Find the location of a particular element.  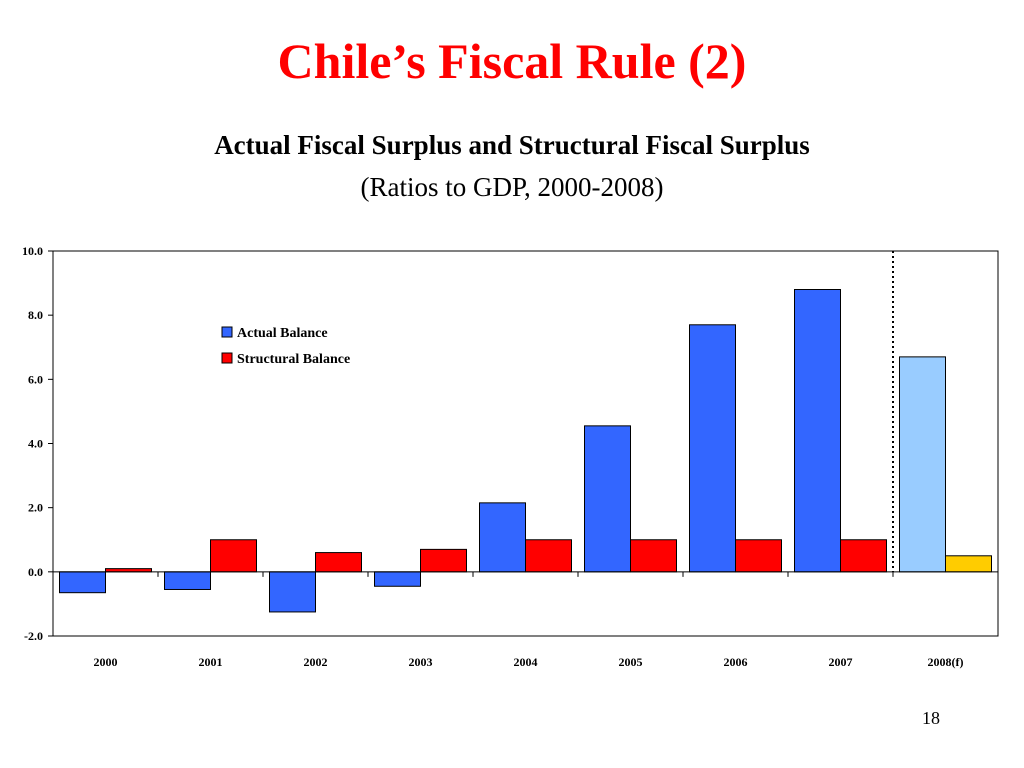

structural-balance-bar-2005 is located at coordinates (653, 556).